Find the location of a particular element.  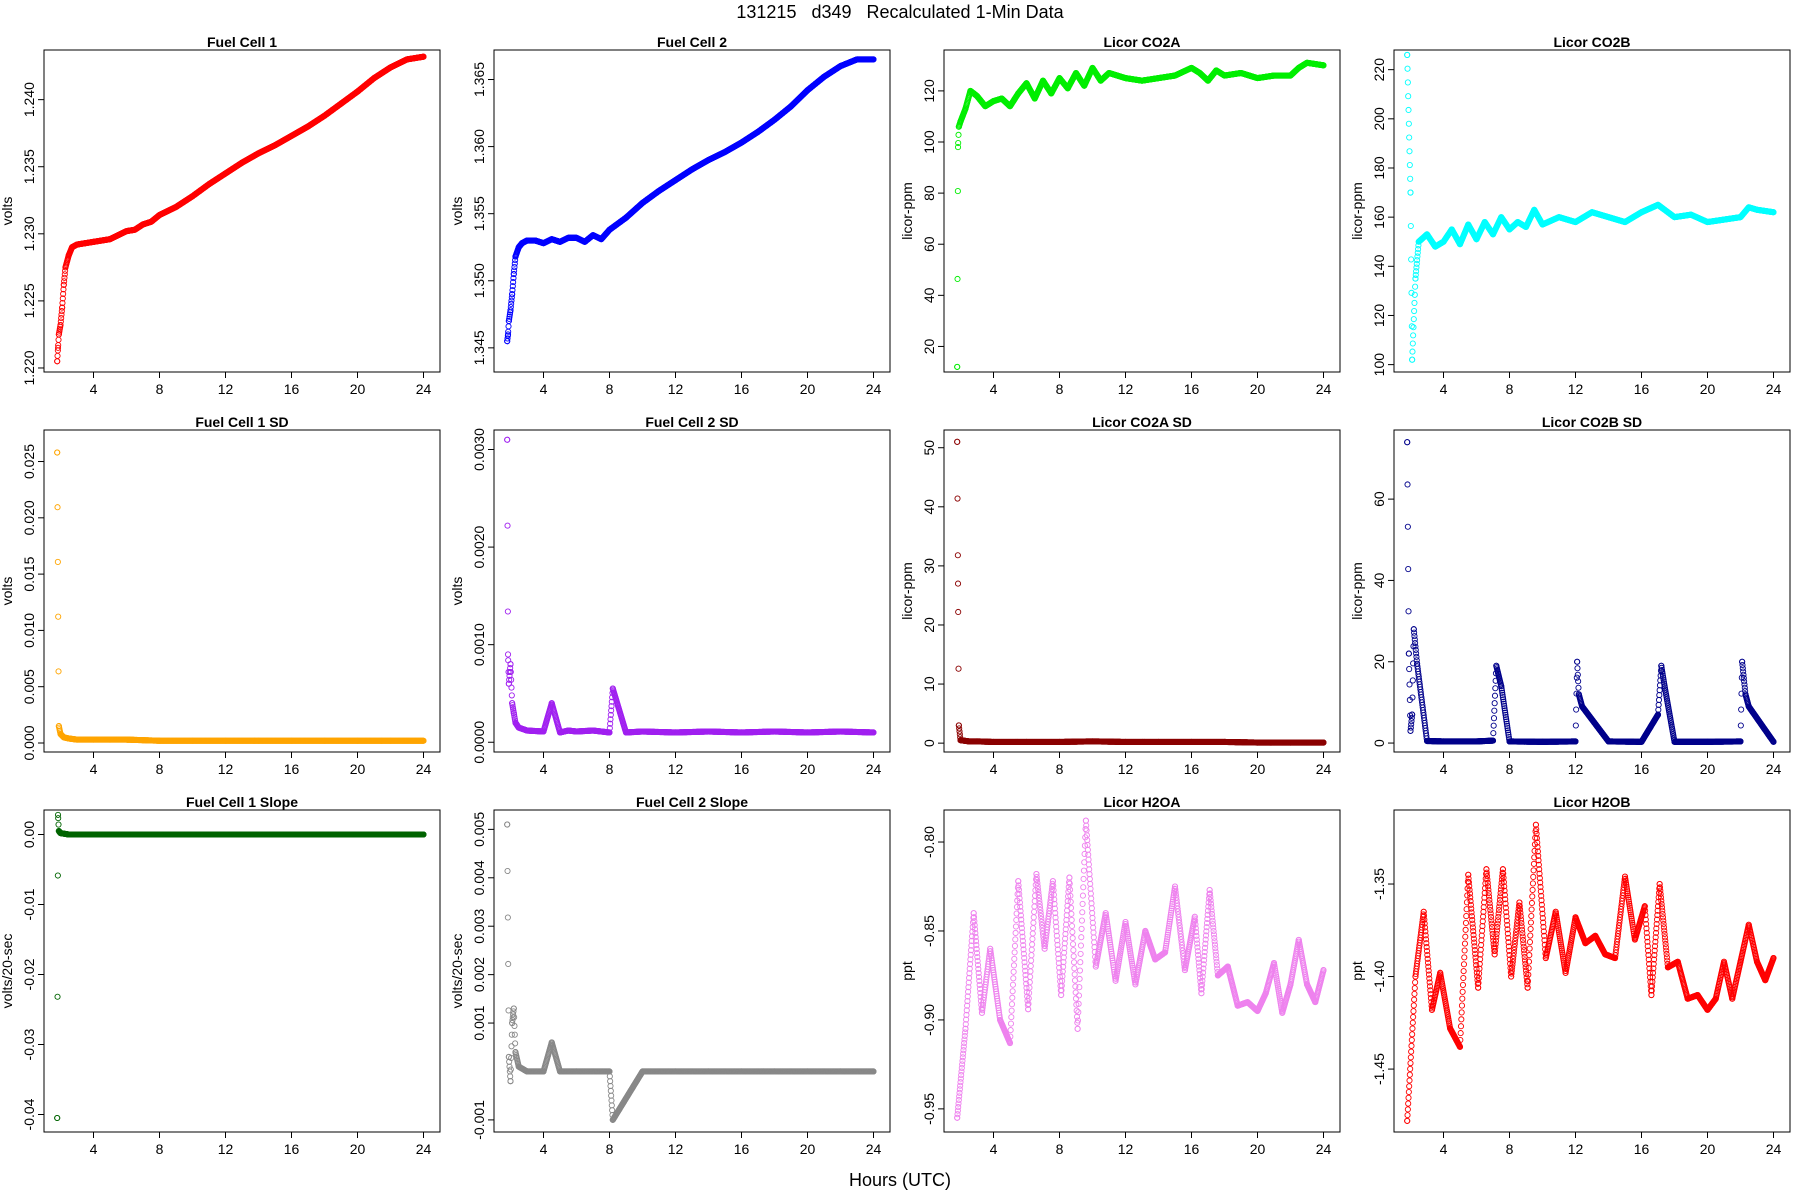

y-tick-label: 0.020 is located at coordinates (29, 517).